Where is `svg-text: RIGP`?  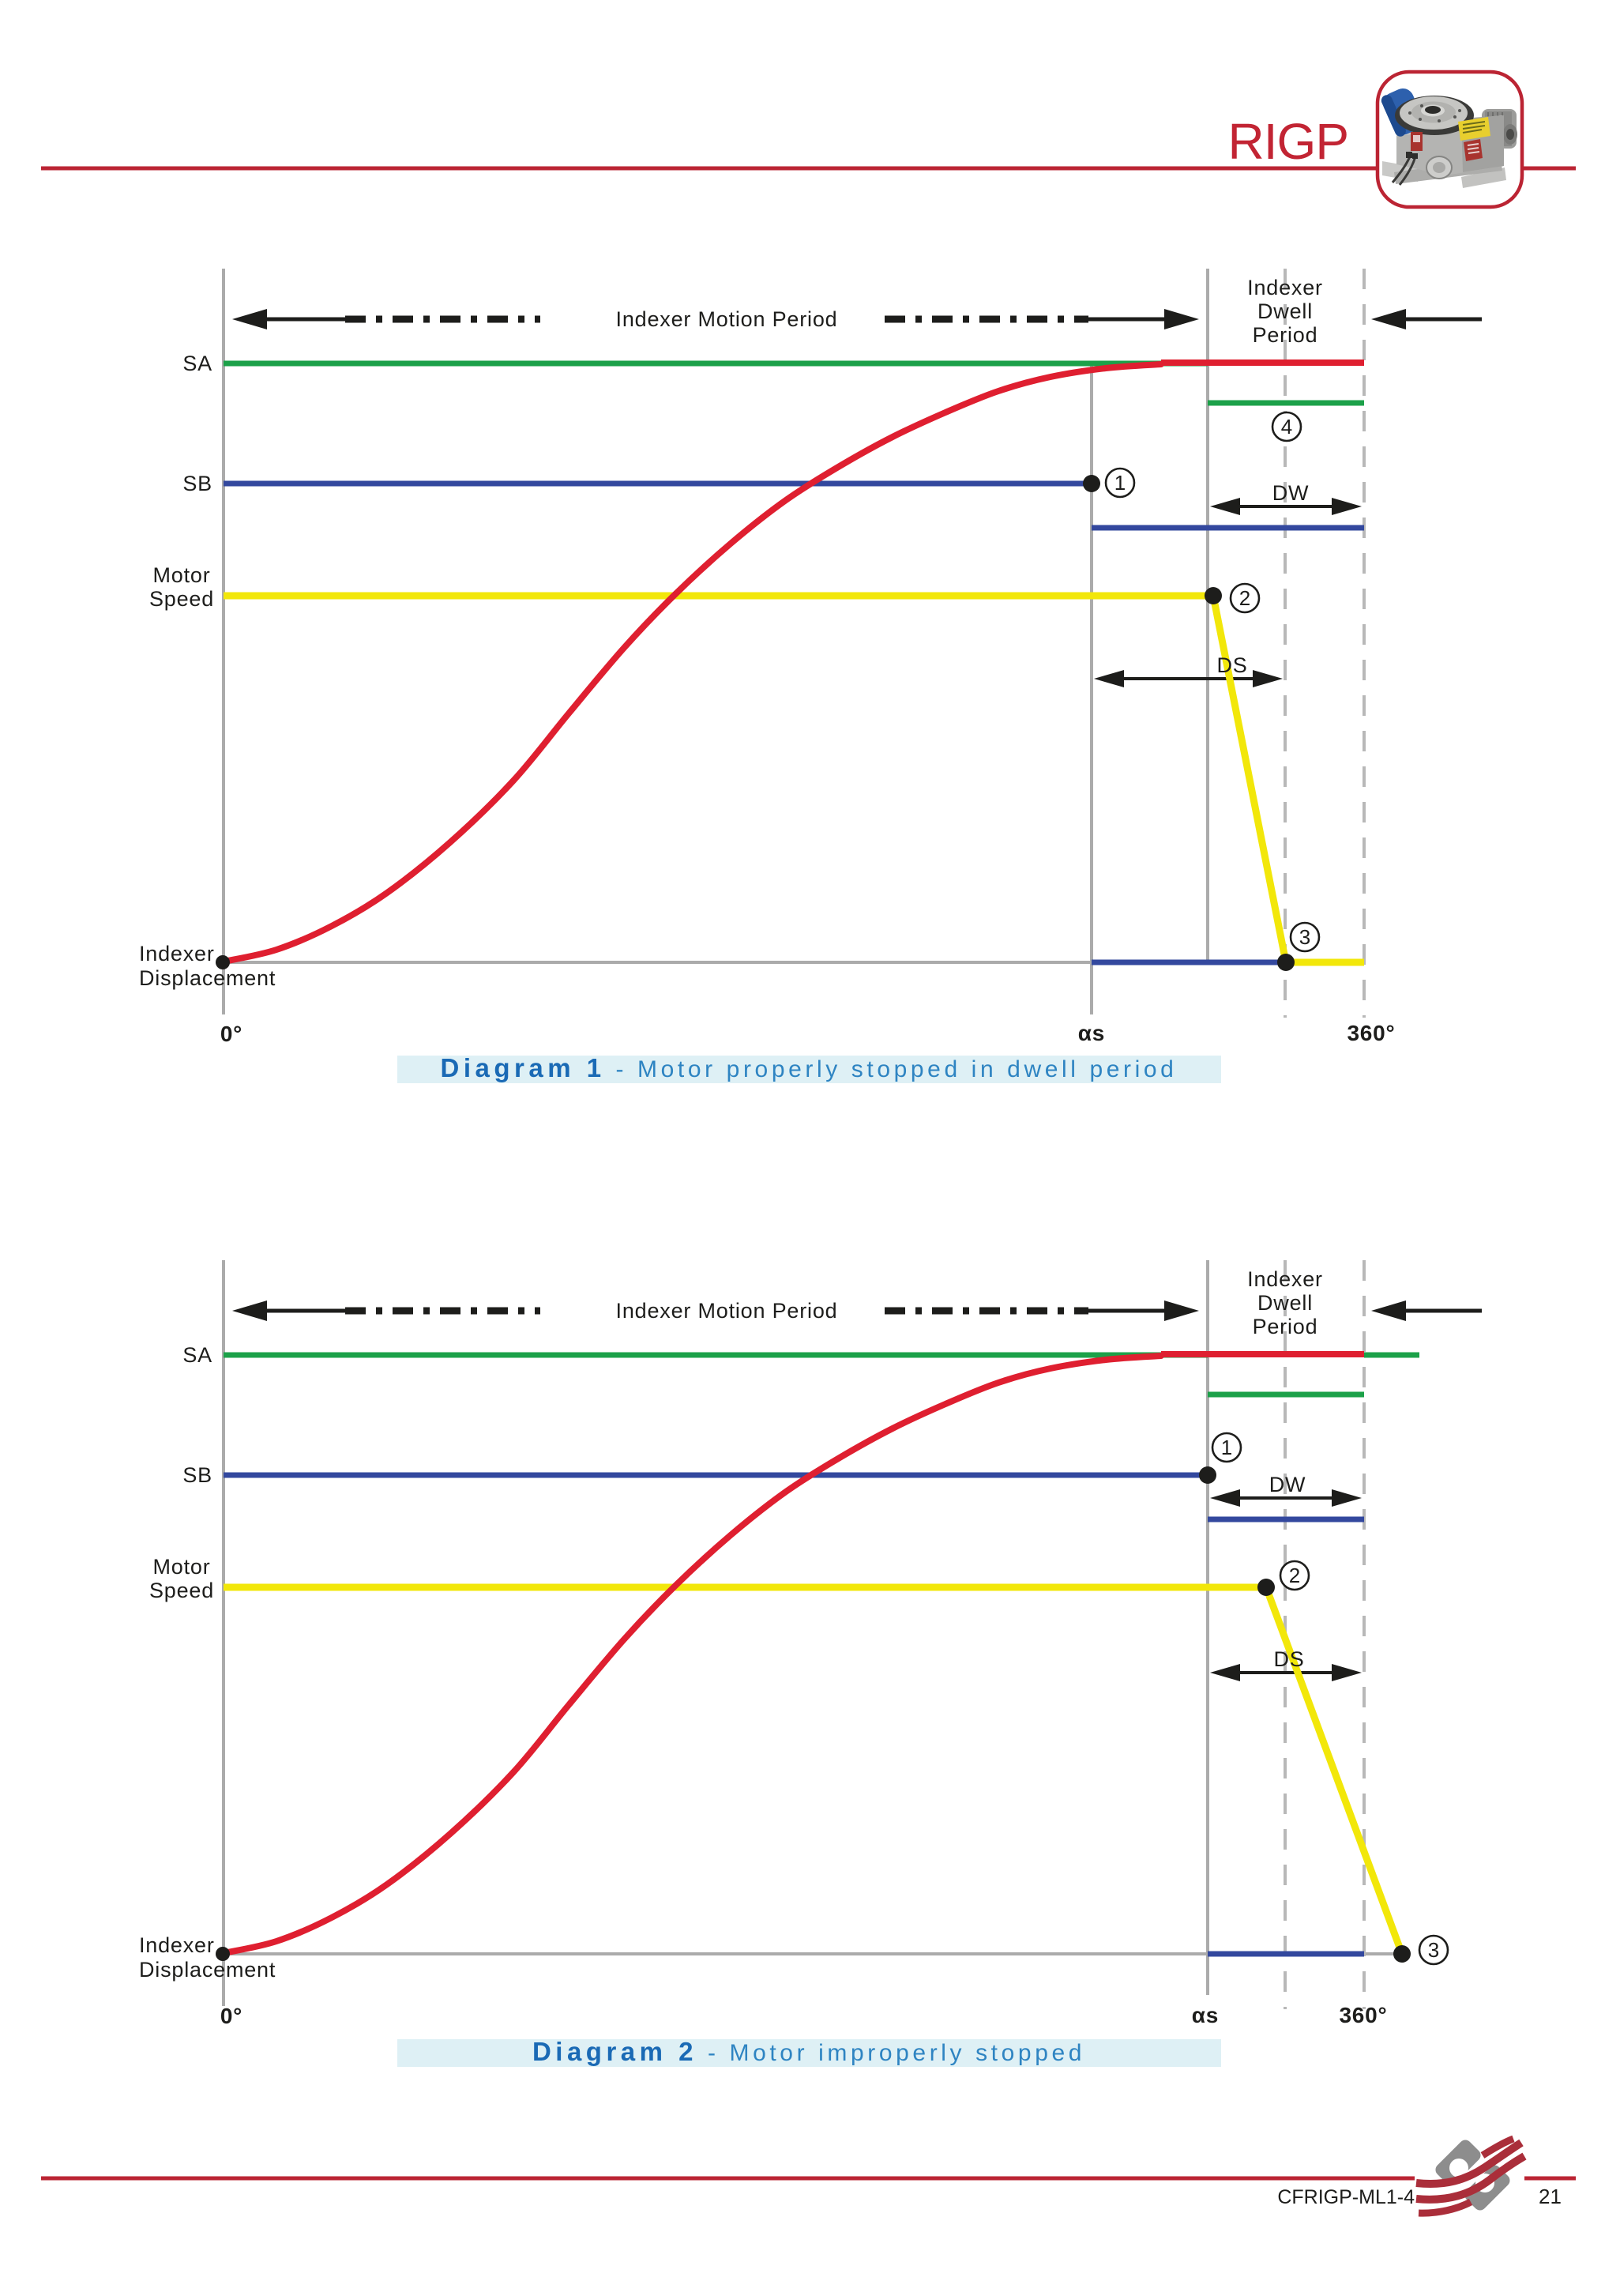
svg-text: RIGP is located at coordinates (1288, 141).